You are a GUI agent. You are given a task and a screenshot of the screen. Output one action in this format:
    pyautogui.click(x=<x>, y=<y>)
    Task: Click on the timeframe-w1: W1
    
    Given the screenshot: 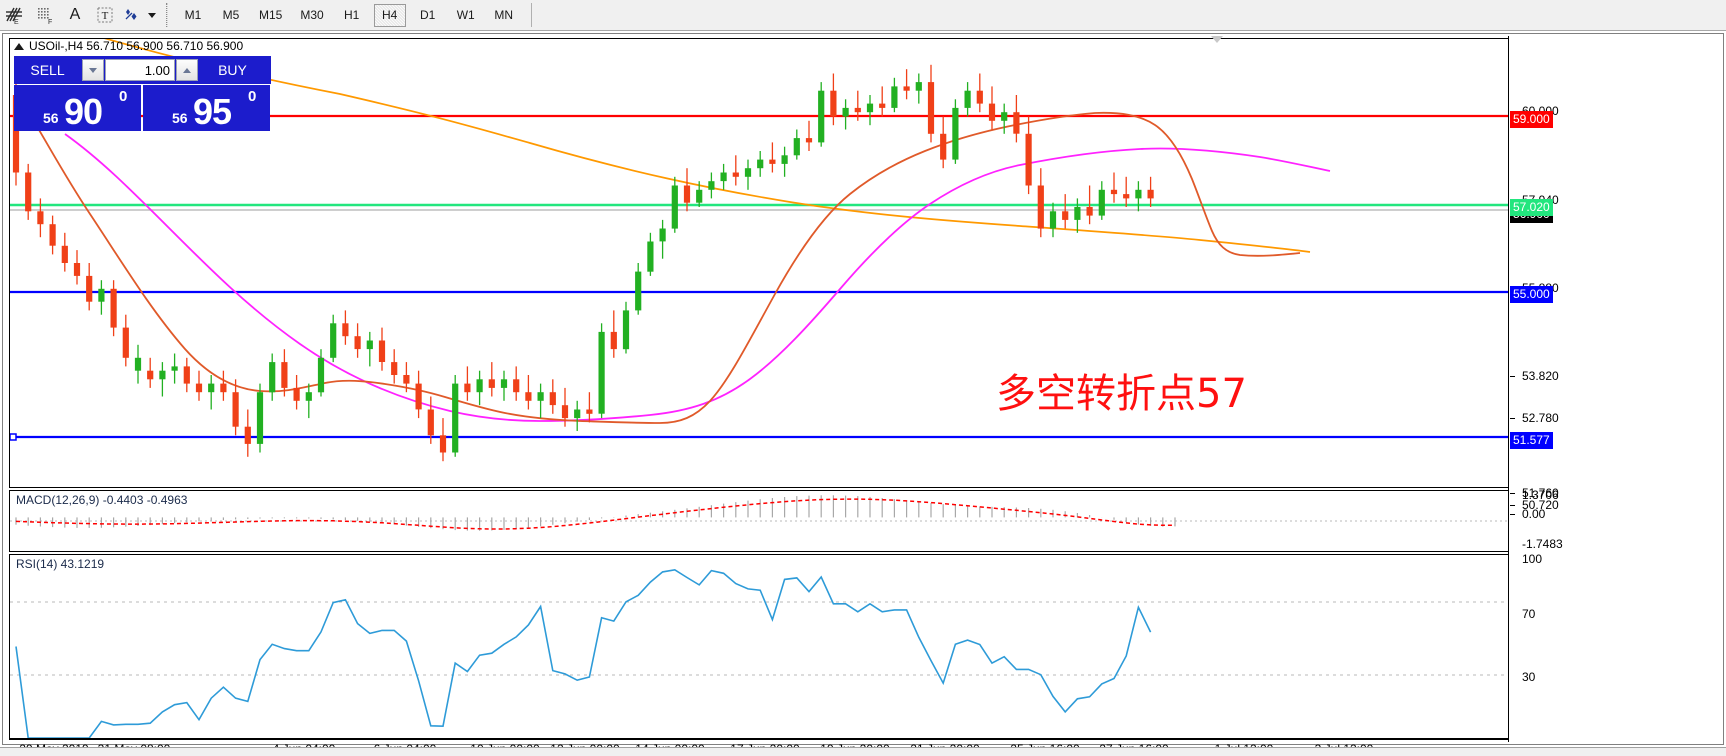 What is the action you would take?
    pyautogui.click(x=465, y=15)
    